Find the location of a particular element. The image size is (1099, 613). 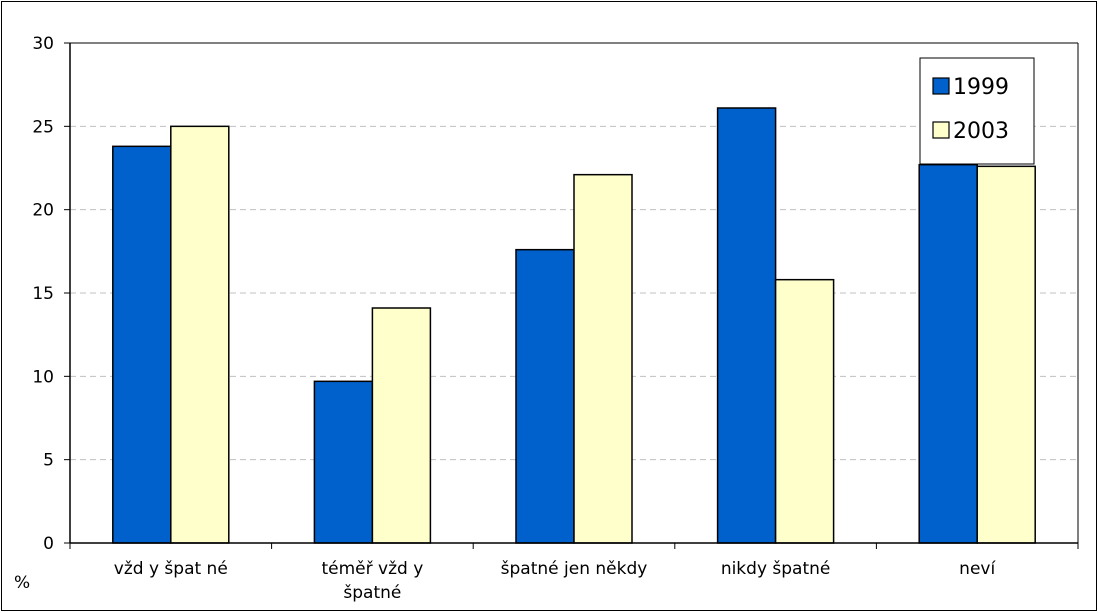

y-tick-label: 5 is located at coordinates (48, 461).